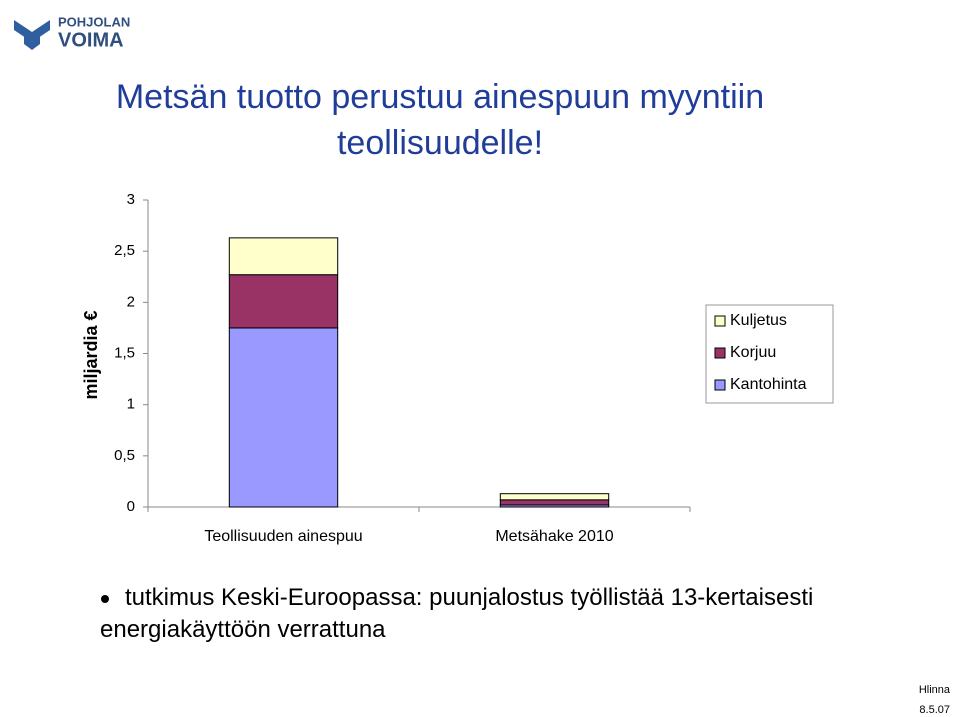  I want to click on logo-text: VOIMA, so click(91, 40).